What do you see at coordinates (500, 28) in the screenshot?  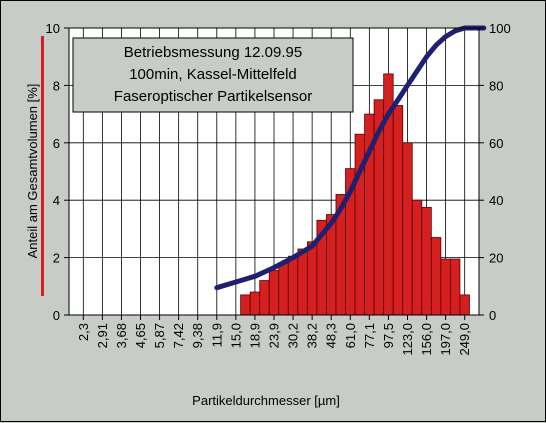 I see `right-tick-label: 100` at bounding box center [500, 28].